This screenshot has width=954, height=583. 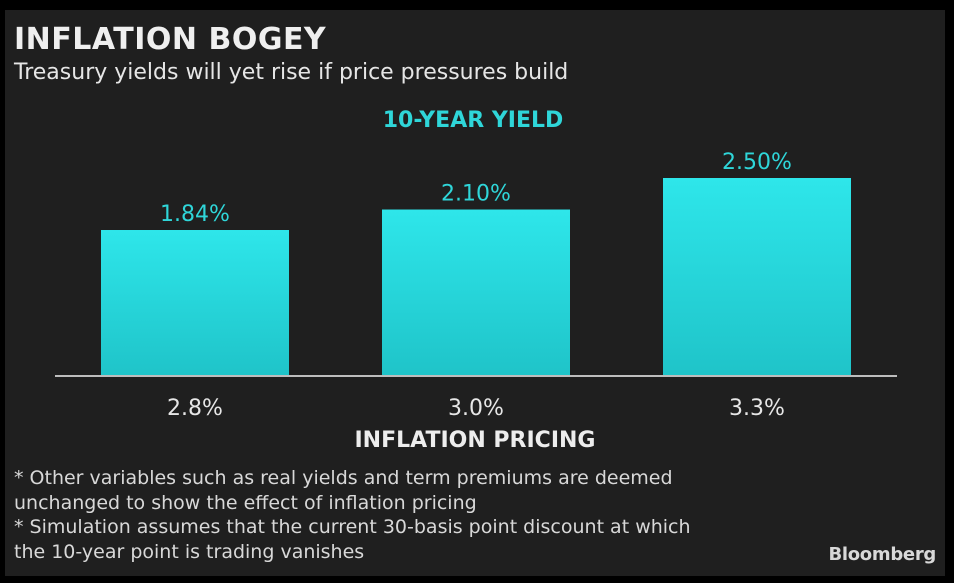 I want to click on x-axis-label: INFLATION PRICING, so click(x=475, y=440).